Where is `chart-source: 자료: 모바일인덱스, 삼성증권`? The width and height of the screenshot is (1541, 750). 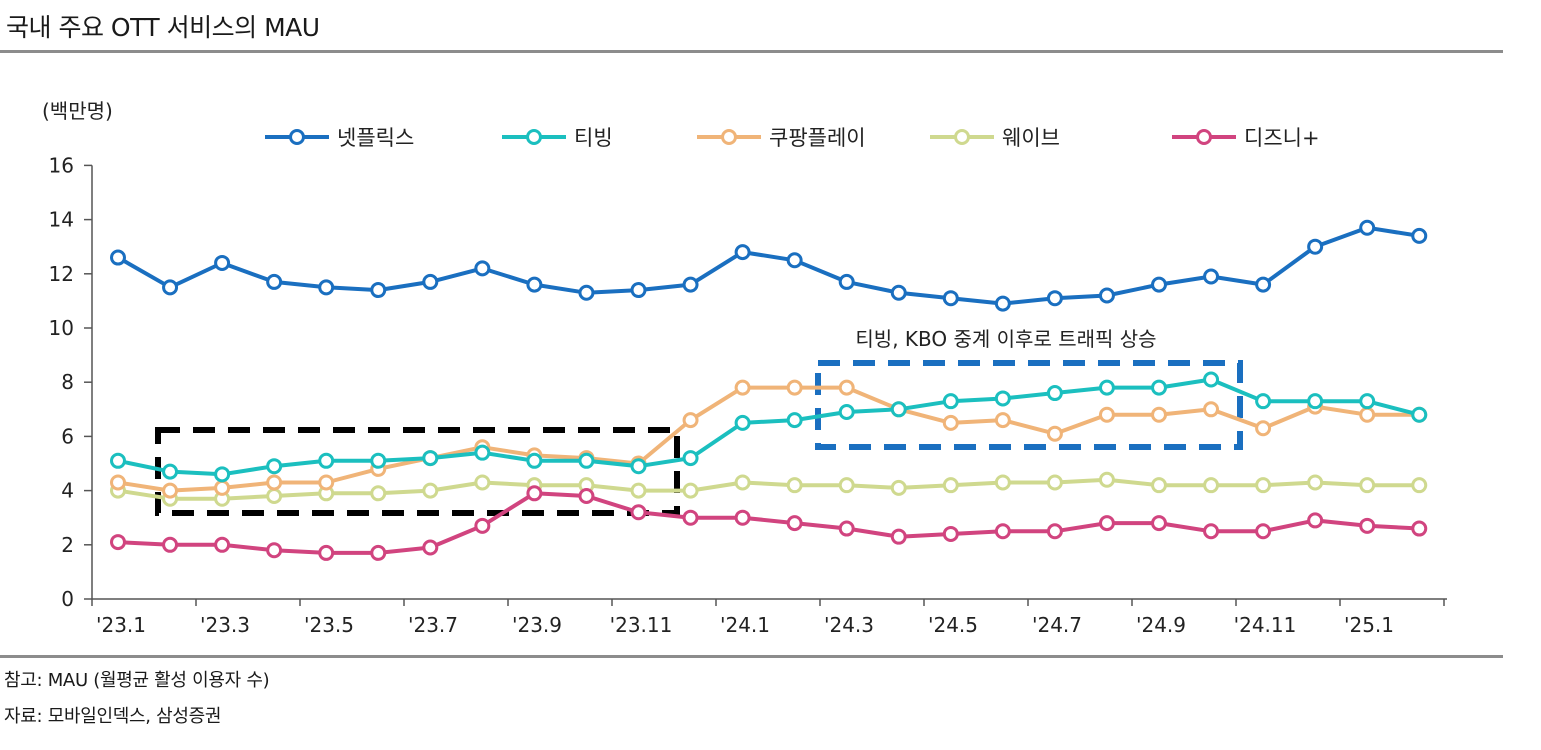
chart-source: 자료: 모바일인덱스, 삼성증권 is located at coordinates (113, 716).